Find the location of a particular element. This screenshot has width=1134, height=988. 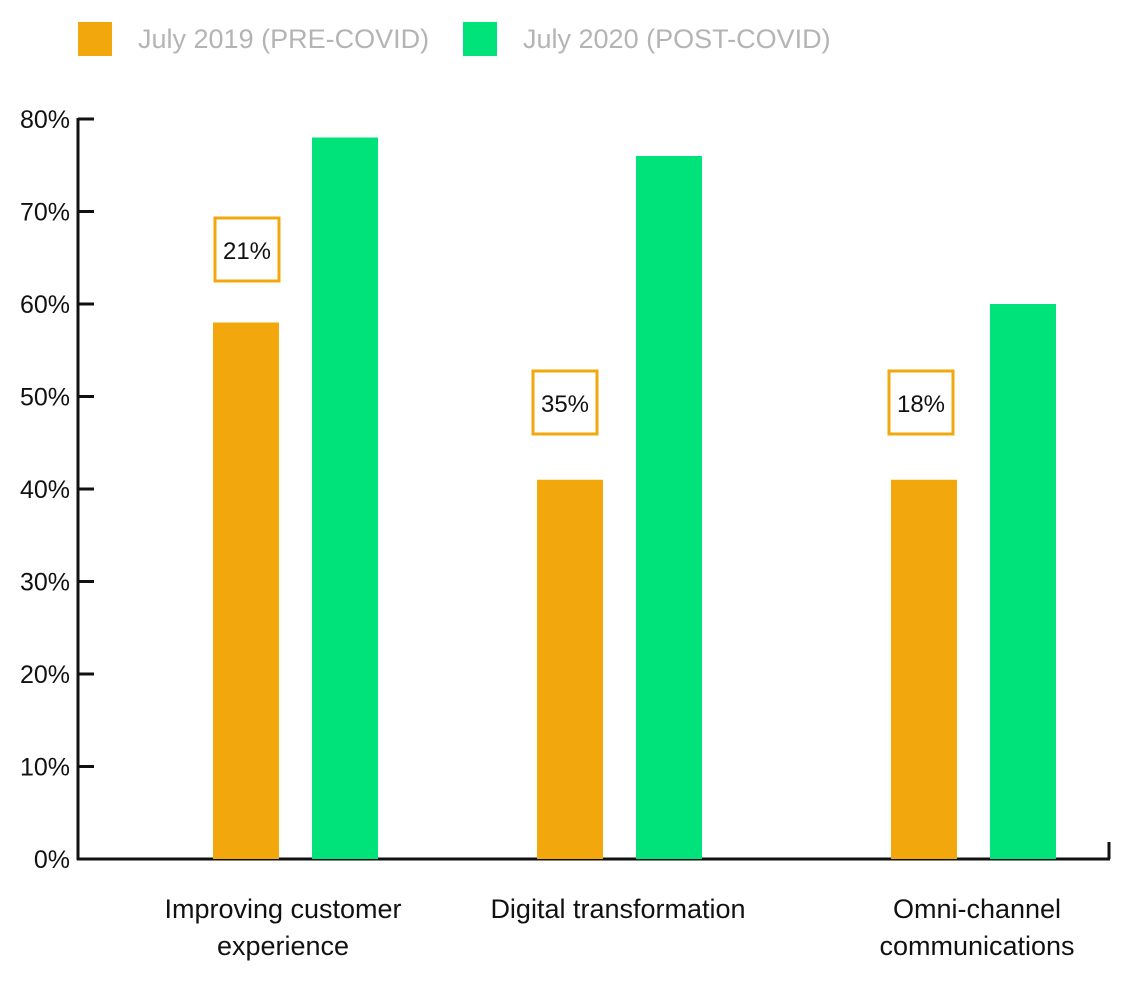

y-tick-label: 10% is located at coordinates (45, 768).